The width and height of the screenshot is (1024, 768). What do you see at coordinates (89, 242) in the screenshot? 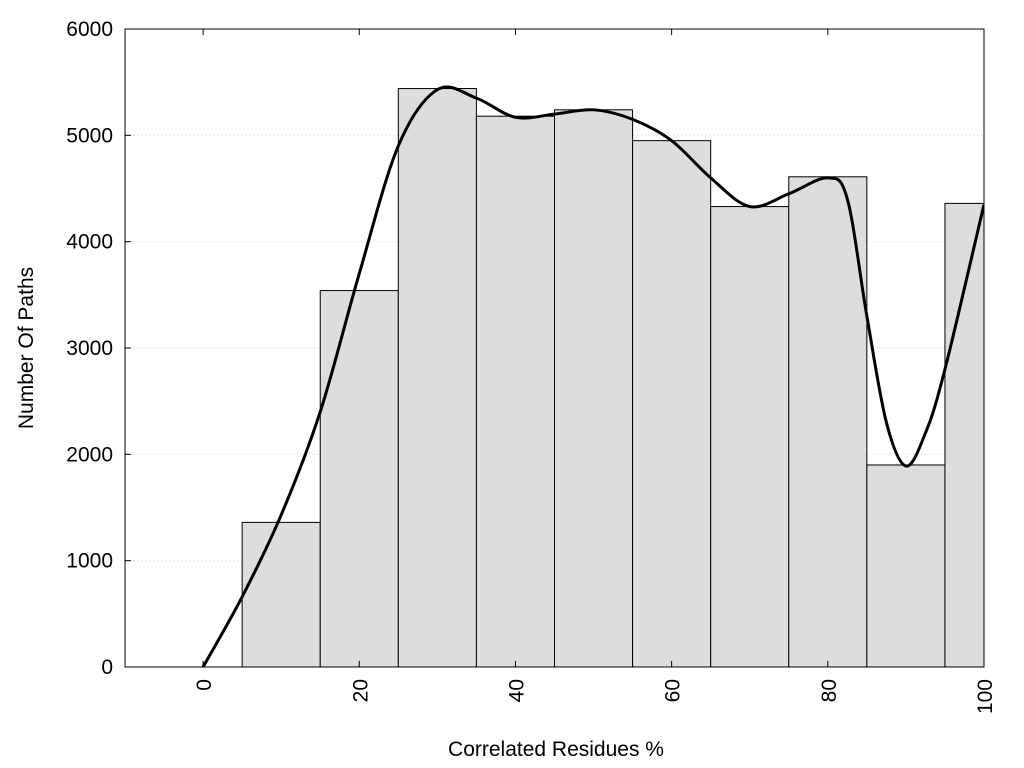
I see `y-tick-label: 4000` at bounding box center [89, 242].